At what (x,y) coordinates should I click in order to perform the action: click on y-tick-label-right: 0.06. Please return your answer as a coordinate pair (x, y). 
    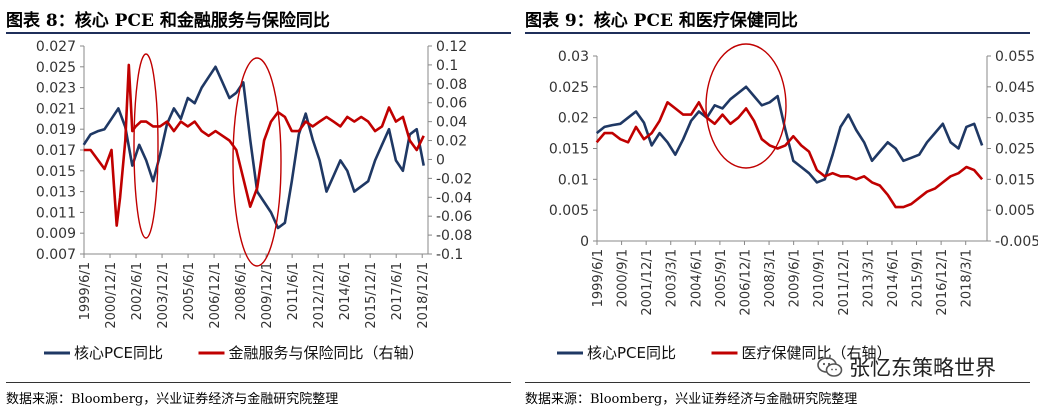
    Looking at the image, I should click on (451, 104).